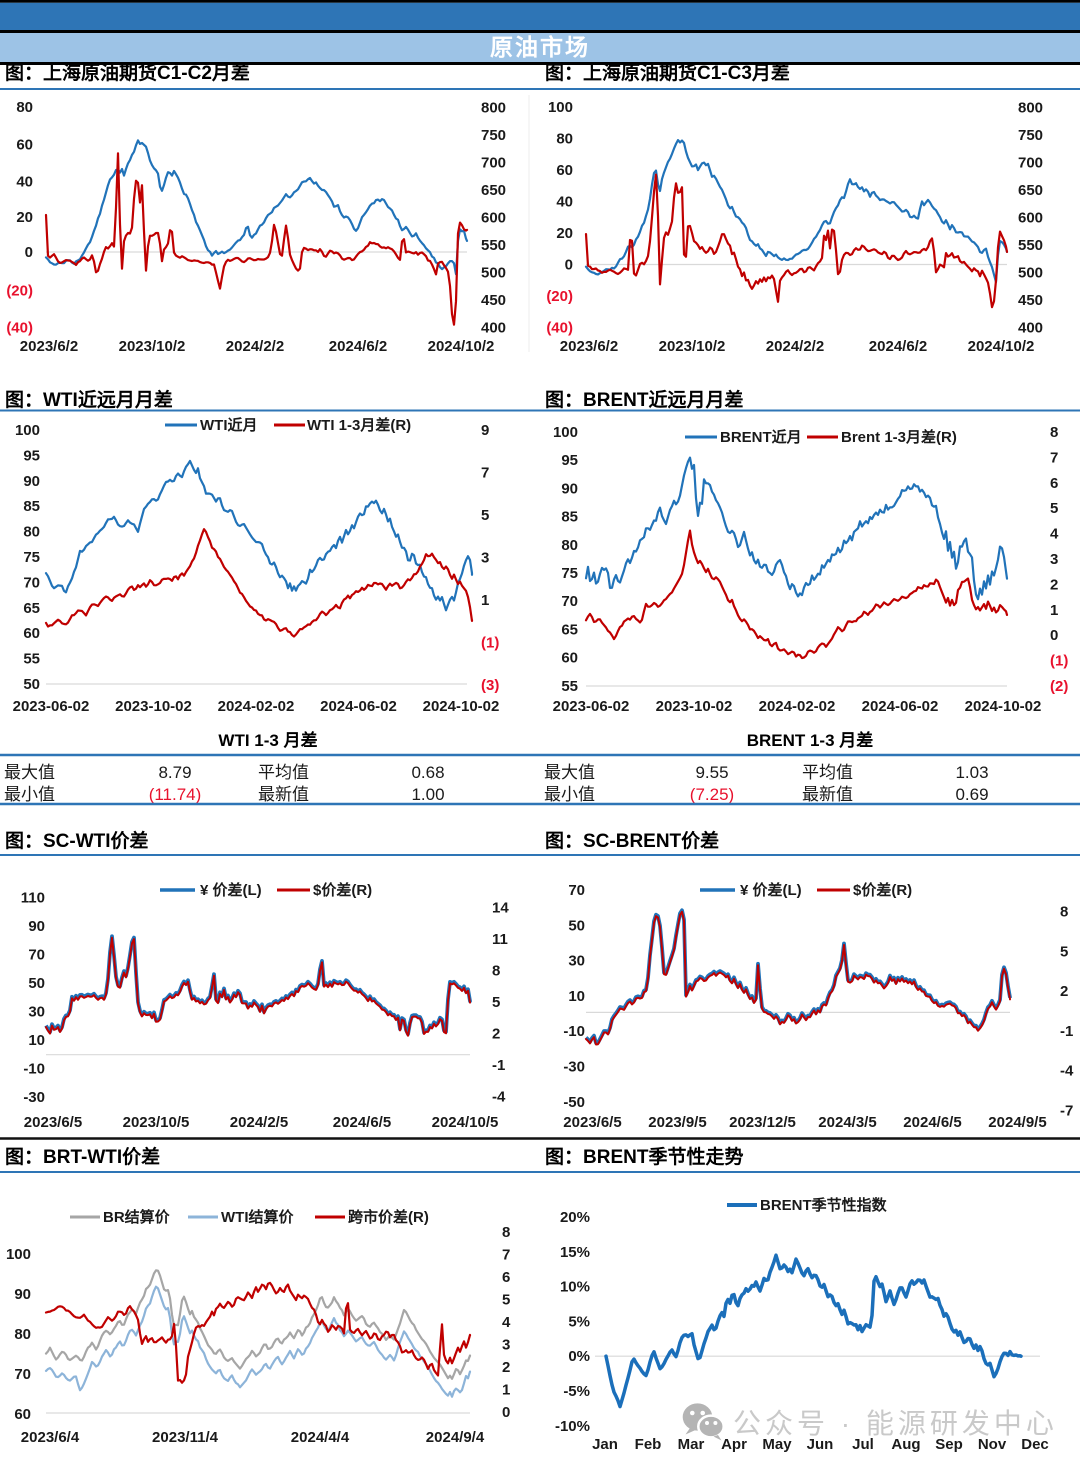  Describe the element at coordinates (50, 1437) in the screenshot. I see `svg-text: 2023/6/4` at that location.